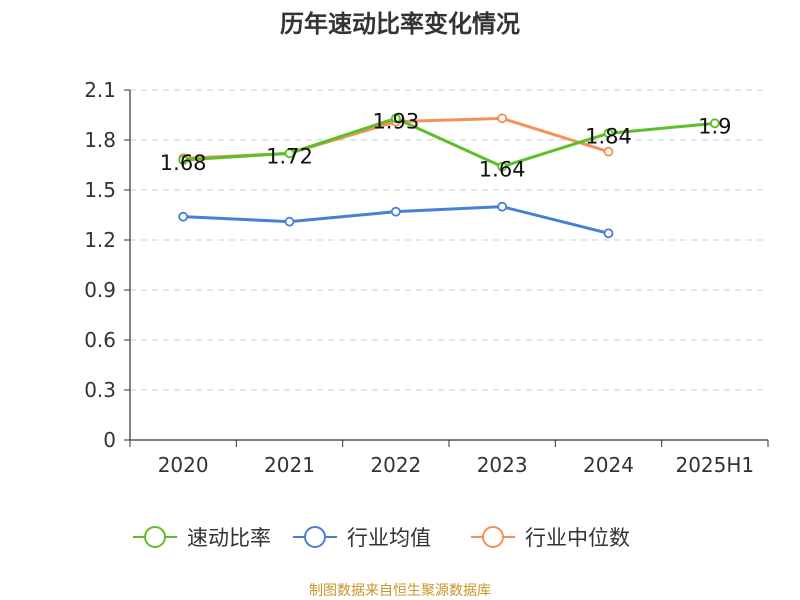 Image resolution: width=800 pixels, height=600 pixels. Describe the element at coordinates (100, 390) in the screenshot. I see `y-tick-label: 0.3` at that location.